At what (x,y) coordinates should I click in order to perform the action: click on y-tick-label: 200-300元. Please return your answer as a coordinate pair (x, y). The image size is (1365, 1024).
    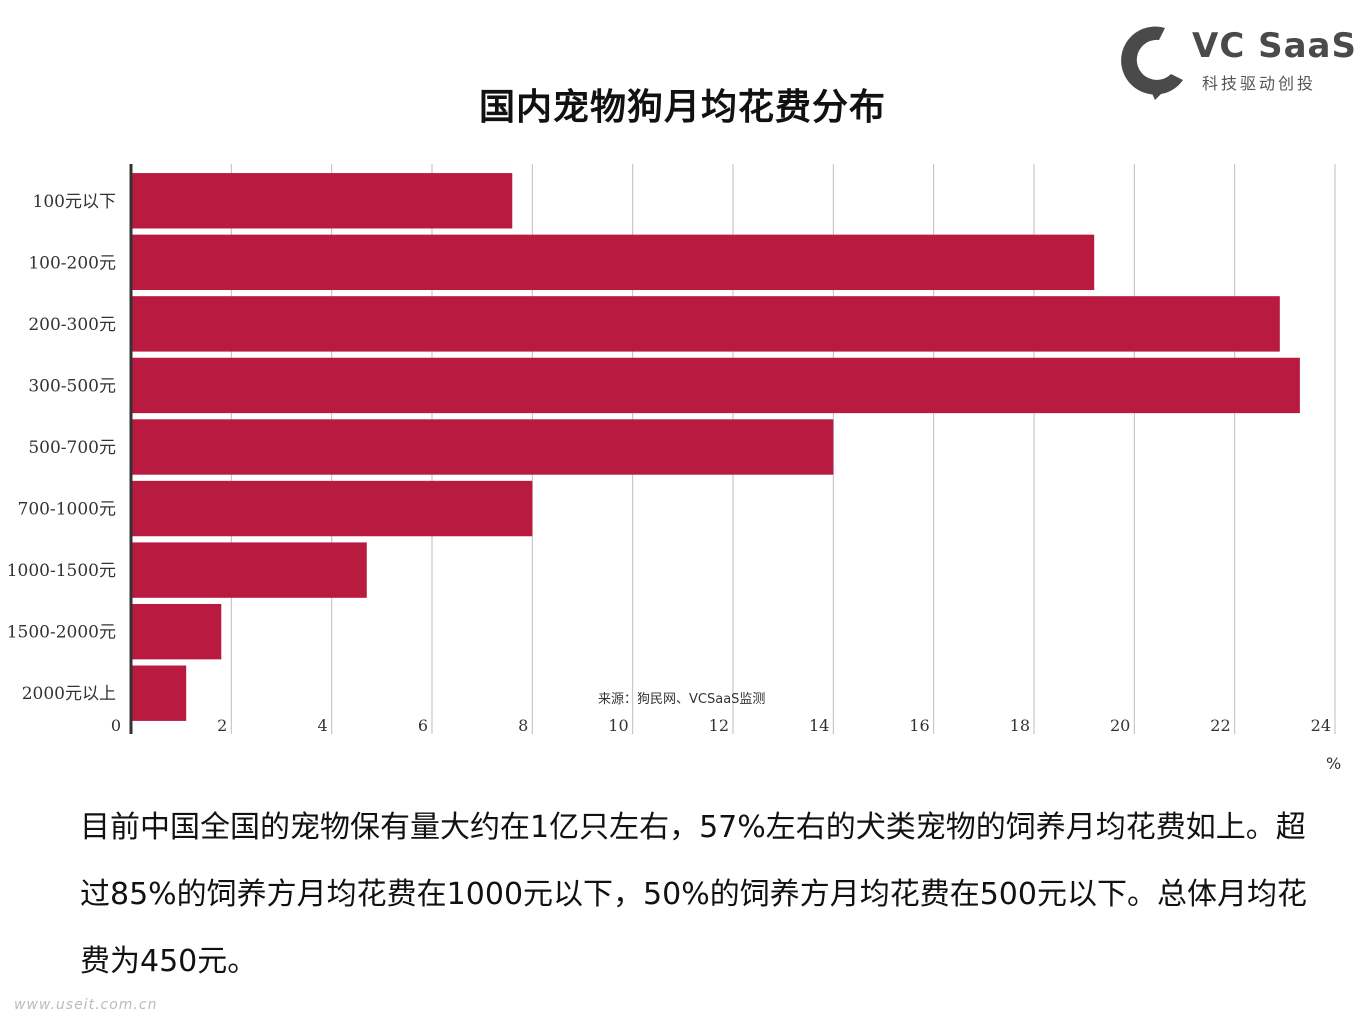
    Looking at the image, I should click on (72, 325).